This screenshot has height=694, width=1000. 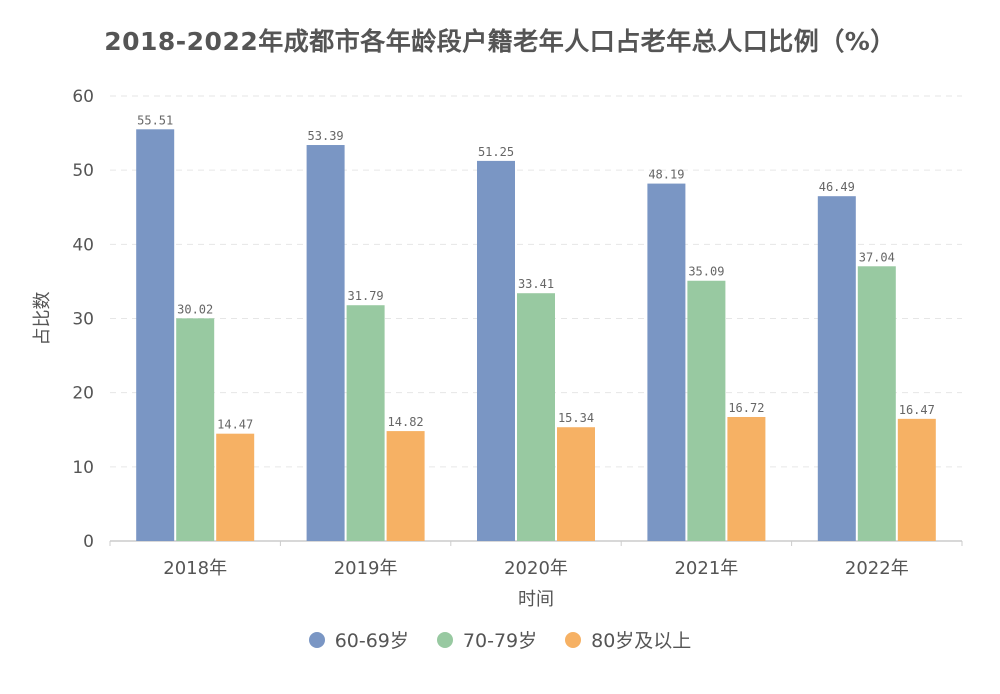 What do you see at coordinates (536, 284) in the screenshot?
I see `data-label: 33.41` at bounding box center [536, 284].